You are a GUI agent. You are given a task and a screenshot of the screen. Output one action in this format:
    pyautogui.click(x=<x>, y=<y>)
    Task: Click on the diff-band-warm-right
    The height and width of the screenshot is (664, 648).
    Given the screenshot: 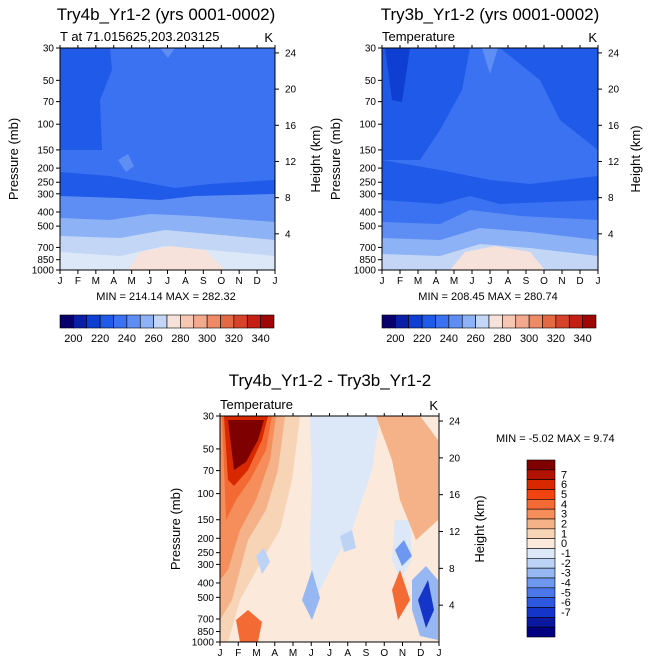 What is the action you would take?
    pyautogui.click(x=407, y=478)
    